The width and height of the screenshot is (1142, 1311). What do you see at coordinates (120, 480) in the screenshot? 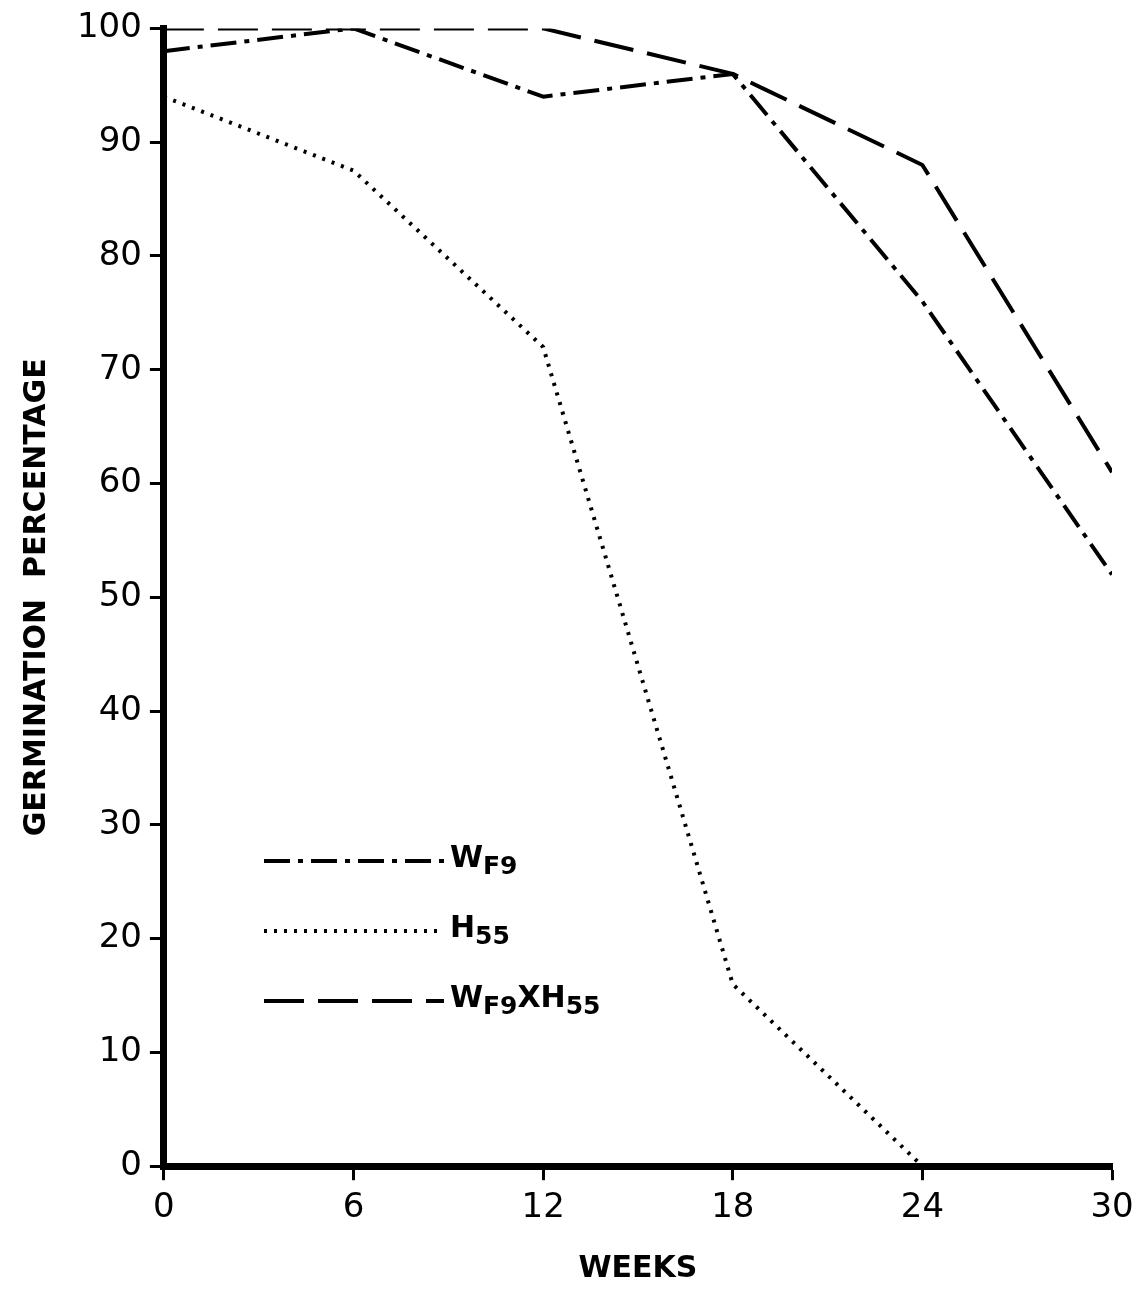
I see `y-tick-label: 60` at bounding box center [120, 480].